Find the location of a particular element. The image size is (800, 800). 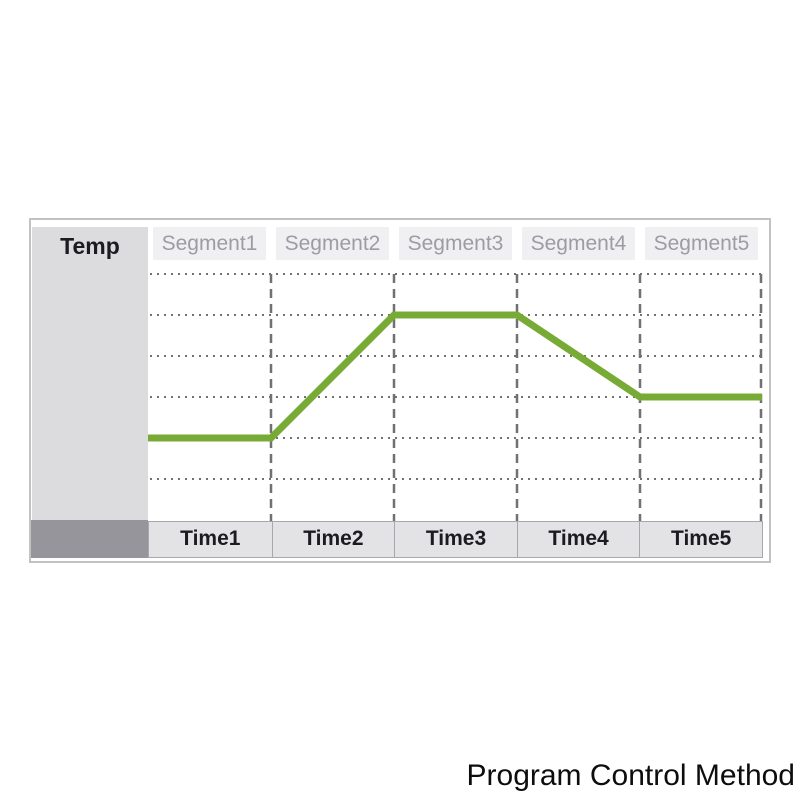

temp-axis-column: Temp is located at coordinates (90, 373).